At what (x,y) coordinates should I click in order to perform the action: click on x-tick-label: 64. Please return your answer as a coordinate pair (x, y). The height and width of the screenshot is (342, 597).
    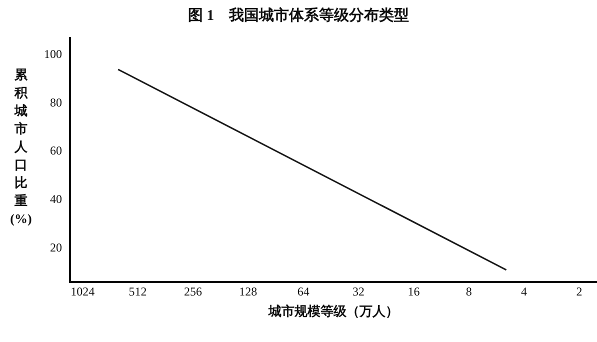
    Looking at the image, I should click on (303, 291).